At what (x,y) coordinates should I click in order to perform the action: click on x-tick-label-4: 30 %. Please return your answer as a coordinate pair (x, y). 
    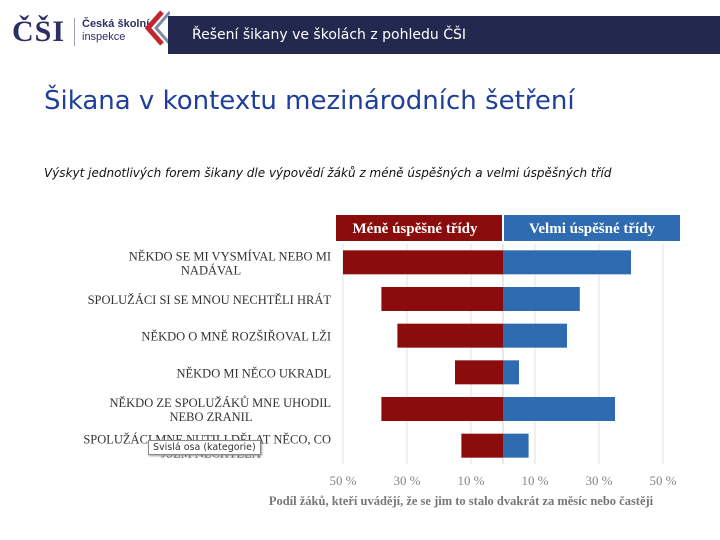
    Looking at the image, I should click on (598, 480).